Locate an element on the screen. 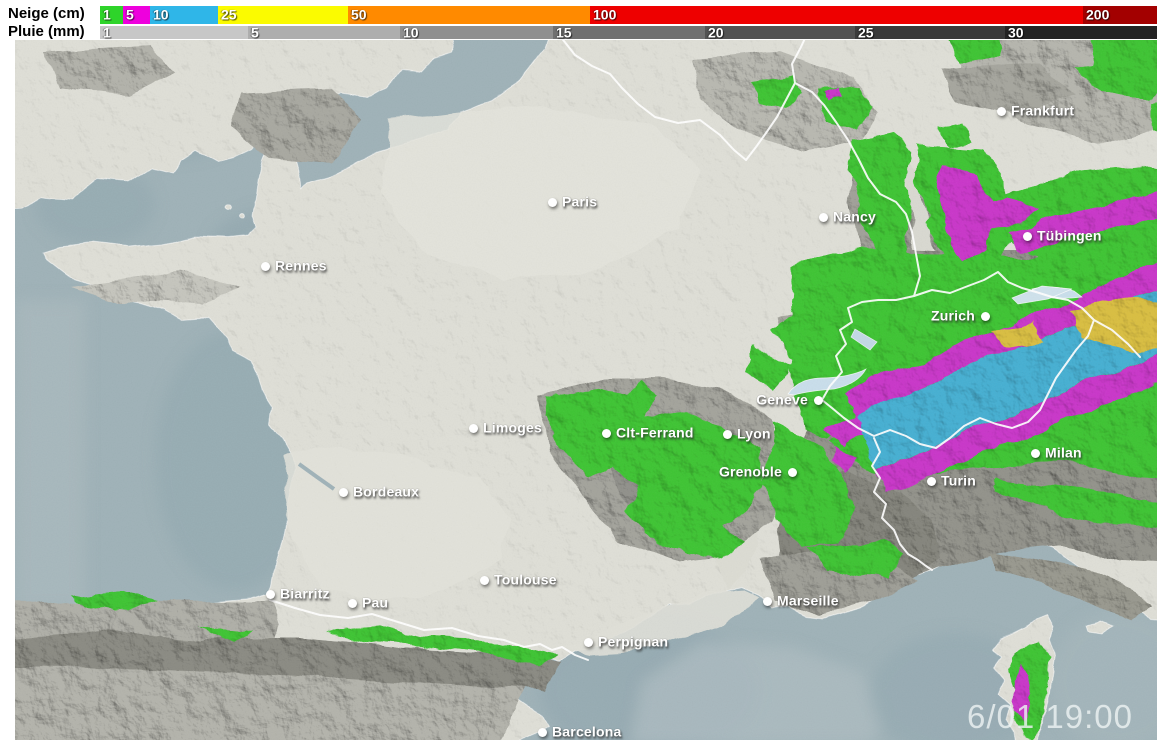 The image size is (1170, 745). snow-legend-segment-1: 1 is located at coordinates (111, 15).